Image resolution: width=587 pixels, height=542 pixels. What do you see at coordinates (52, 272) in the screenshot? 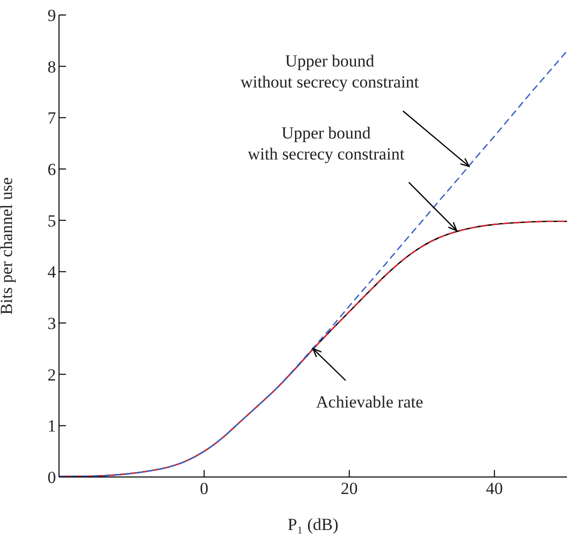
I see `y-tick-label: 4` at bounding box center [52, 272].